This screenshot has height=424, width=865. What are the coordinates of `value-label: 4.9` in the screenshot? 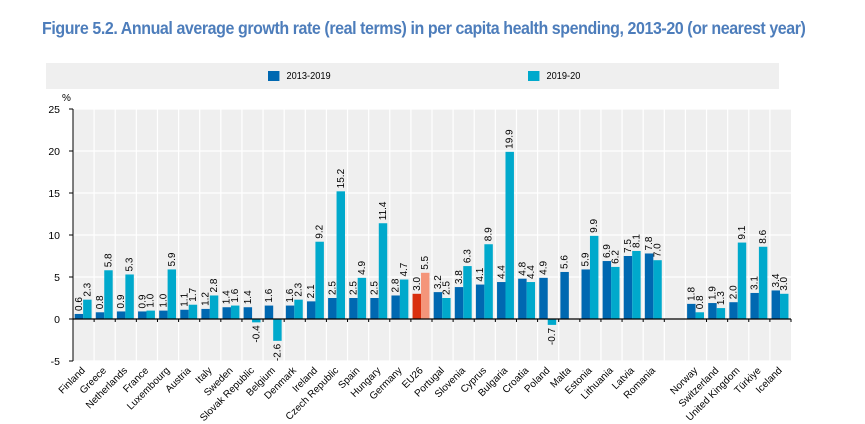 It's located at (544, 268).